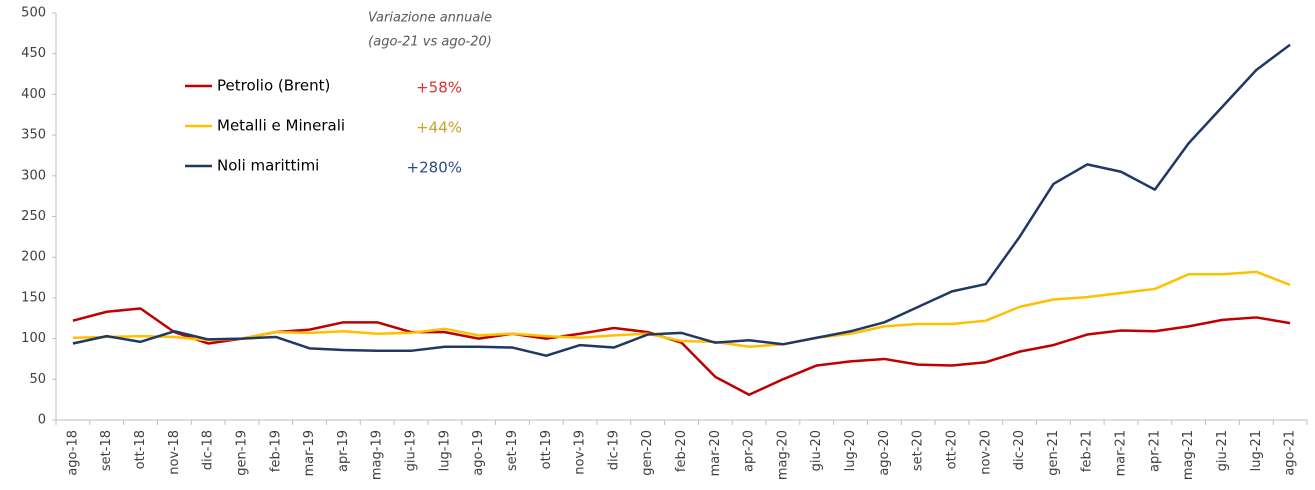 This screenshot has width=1315, height=490. Describe the element at coordinates (33, 53) in the screenshot. I see `y-tick-label: 450` at that location.